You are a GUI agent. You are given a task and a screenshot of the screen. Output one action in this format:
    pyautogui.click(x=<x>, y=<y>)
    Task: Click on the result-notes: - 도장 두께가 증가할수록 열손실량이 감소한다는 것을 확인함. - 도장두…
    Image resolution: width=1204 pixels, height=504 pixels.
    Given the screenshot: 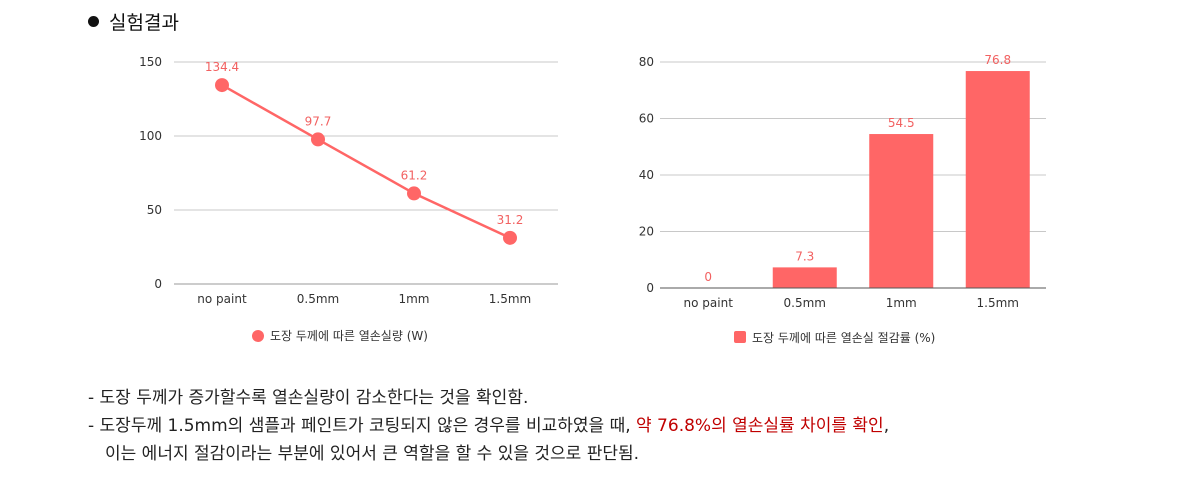 What is the action you would take?
    pyautogui.click(x=488, y=426)
    